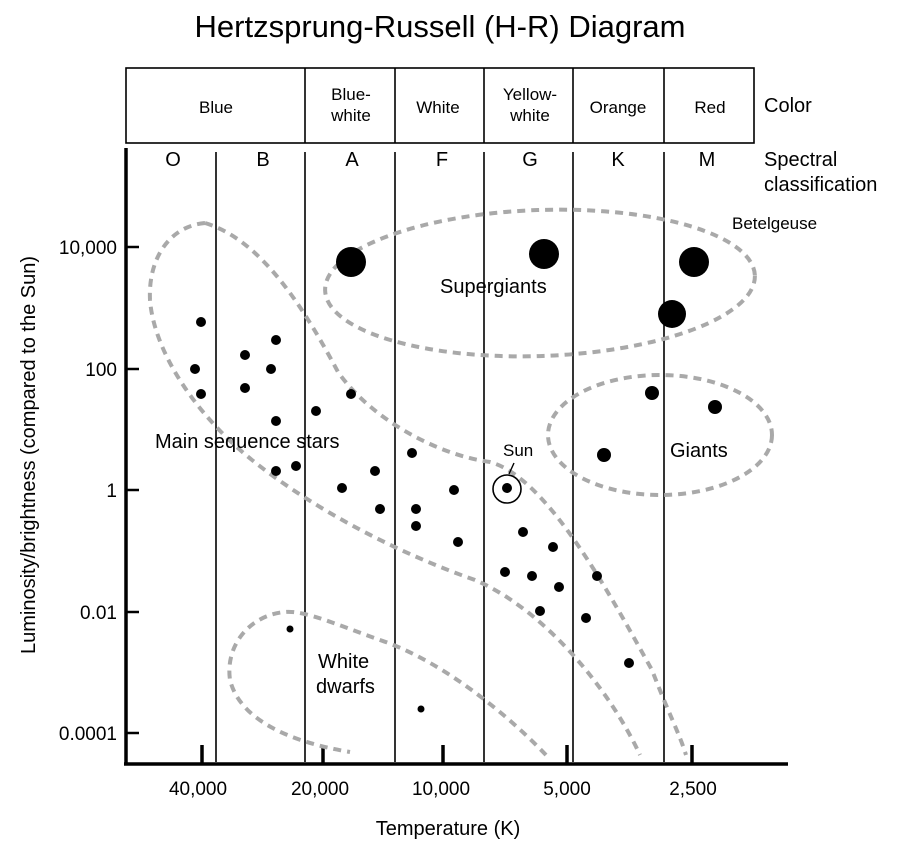 This screenshot has width=898, height=864. Describe the element at coordinates (440, 26) in the screenshot. I see `diagram-title: Hertzsprung-Russell (H-R) Diagram` at that location.